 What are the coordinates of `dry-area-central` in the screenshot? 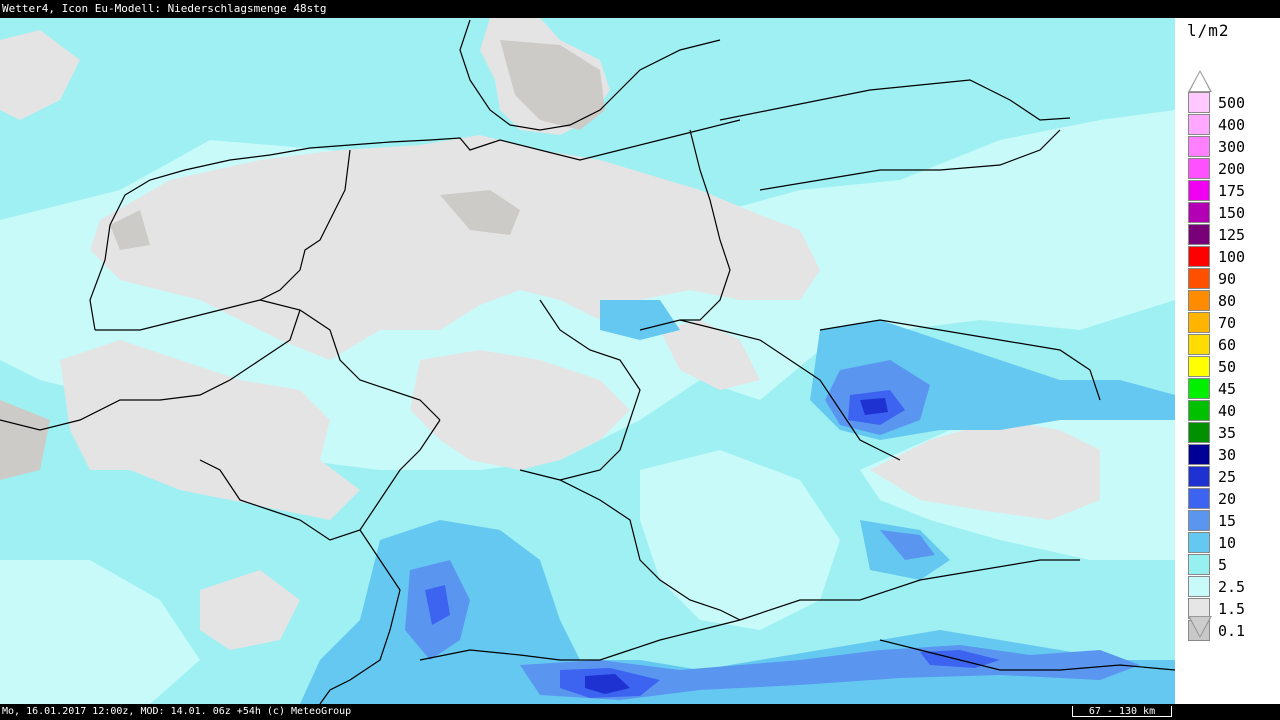 It's located at (520, 410).